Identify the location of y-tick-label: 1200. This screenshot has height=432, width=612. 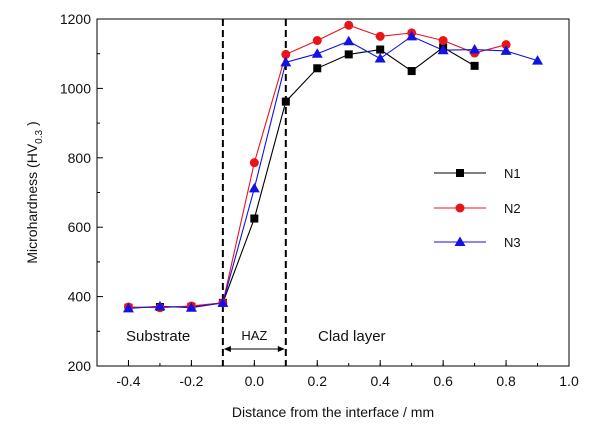
(75, 19).